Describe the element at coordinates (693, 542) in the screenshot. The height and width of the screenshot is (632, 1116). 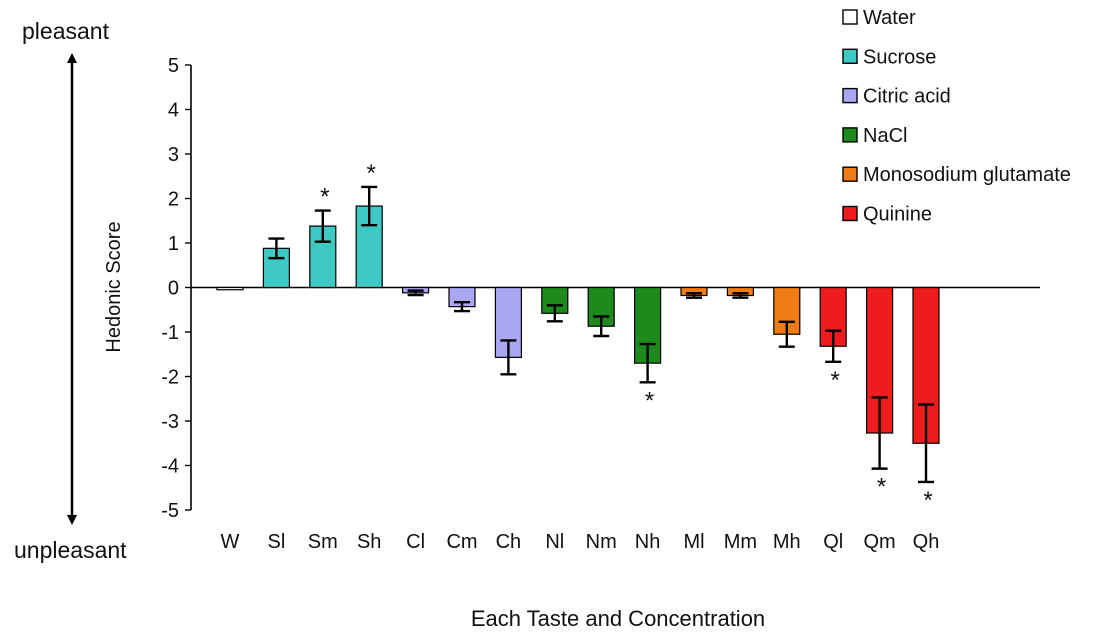
I see `x-tick-label-Ml: Ml` at that location.